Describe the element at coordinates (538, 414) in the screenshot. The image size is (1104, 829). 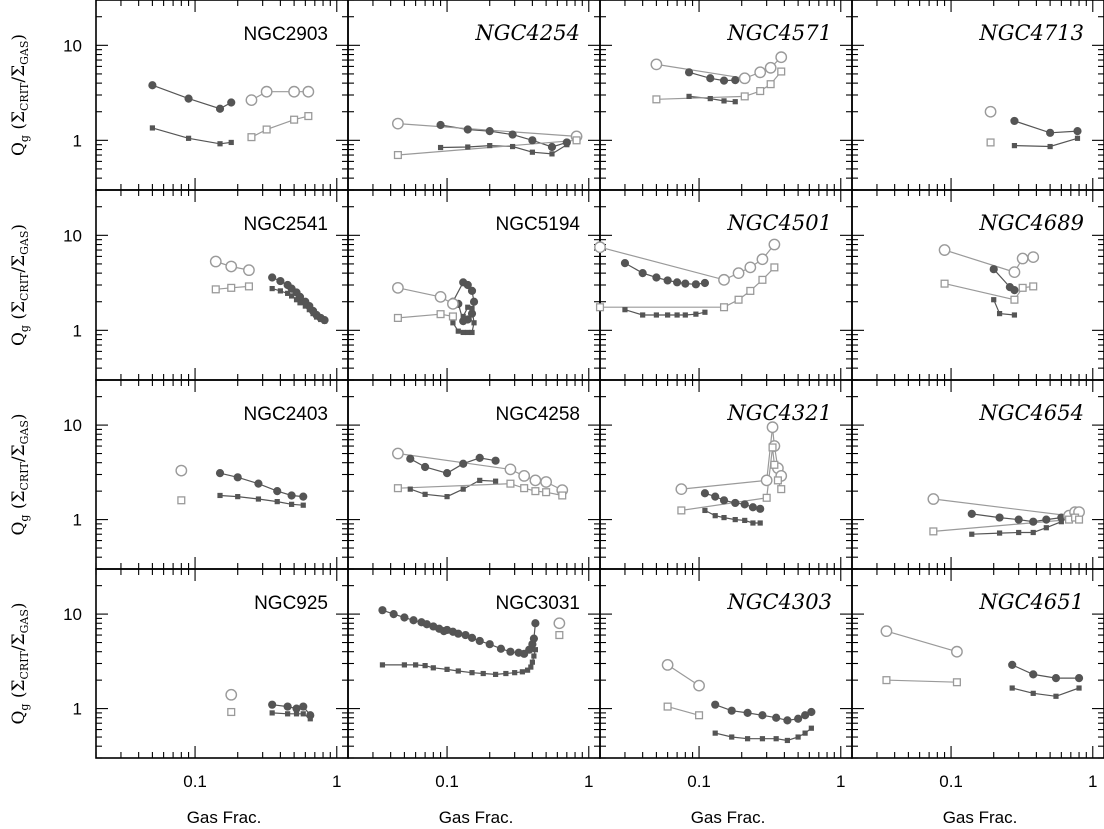
I see `panel-title: NGC4258` at that location.